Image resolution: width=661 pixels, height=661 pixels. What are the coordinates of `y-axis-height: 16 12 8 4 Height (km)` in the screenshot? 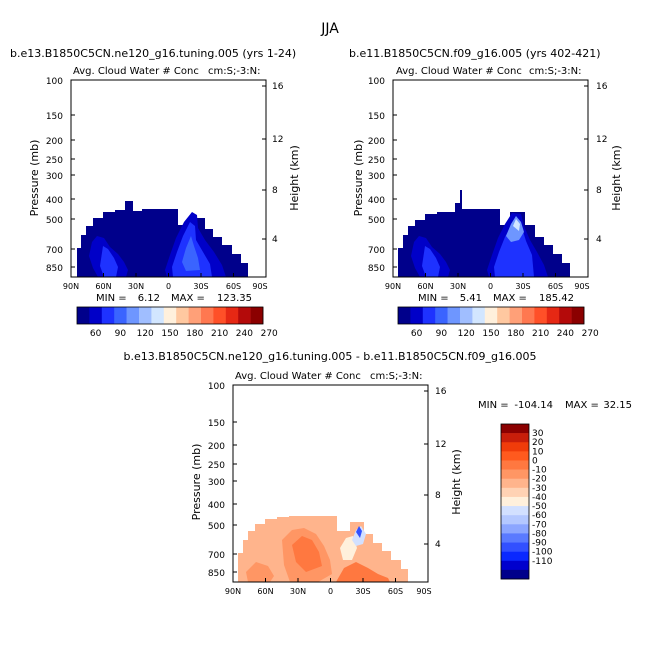 It's located at (443, 468).